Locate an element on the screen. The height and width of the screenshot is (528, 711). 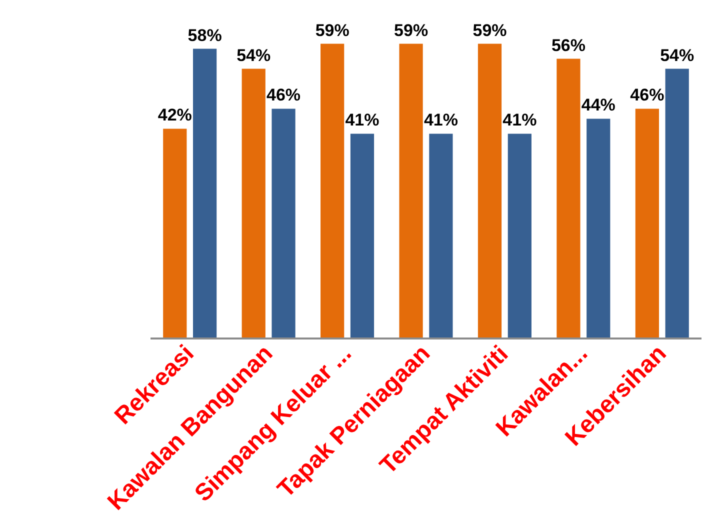
data-label: 44% is located at coordinates (598, 105).